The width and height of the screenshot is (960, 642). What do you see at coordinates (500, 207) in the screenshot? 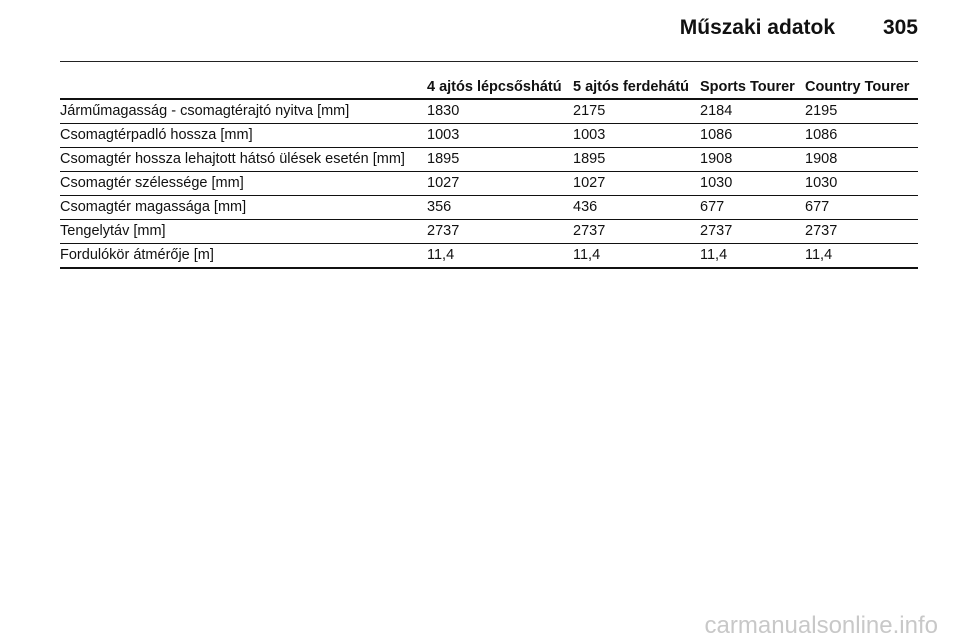
I see `cell-value: 356` at bounding box center [500, 207].